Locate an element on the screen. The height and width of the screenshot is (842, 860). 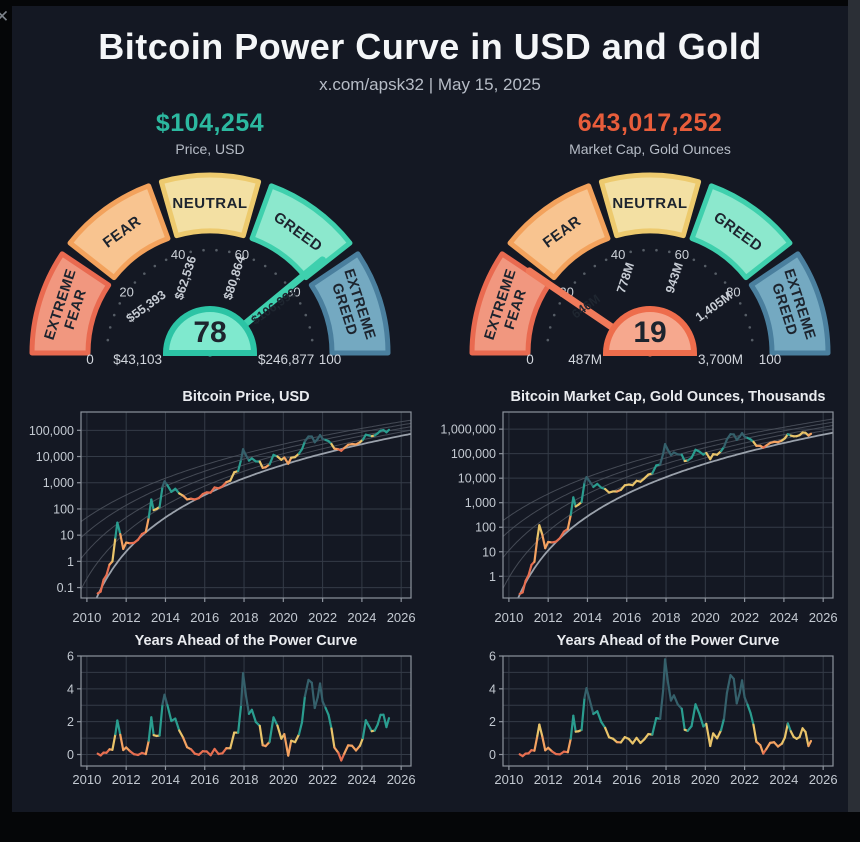
left-gutter: ✕ is located at coordinates (6, 421).